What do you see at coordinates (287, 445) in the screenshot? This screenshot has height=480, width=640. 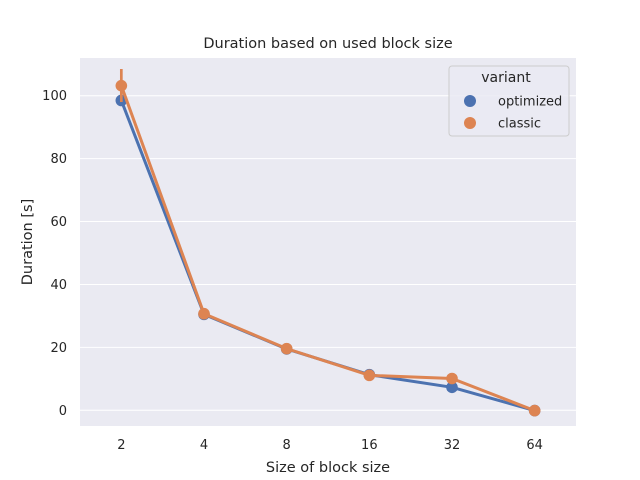 I see `x-tick-label: 8` at bounding box center [287, 445].